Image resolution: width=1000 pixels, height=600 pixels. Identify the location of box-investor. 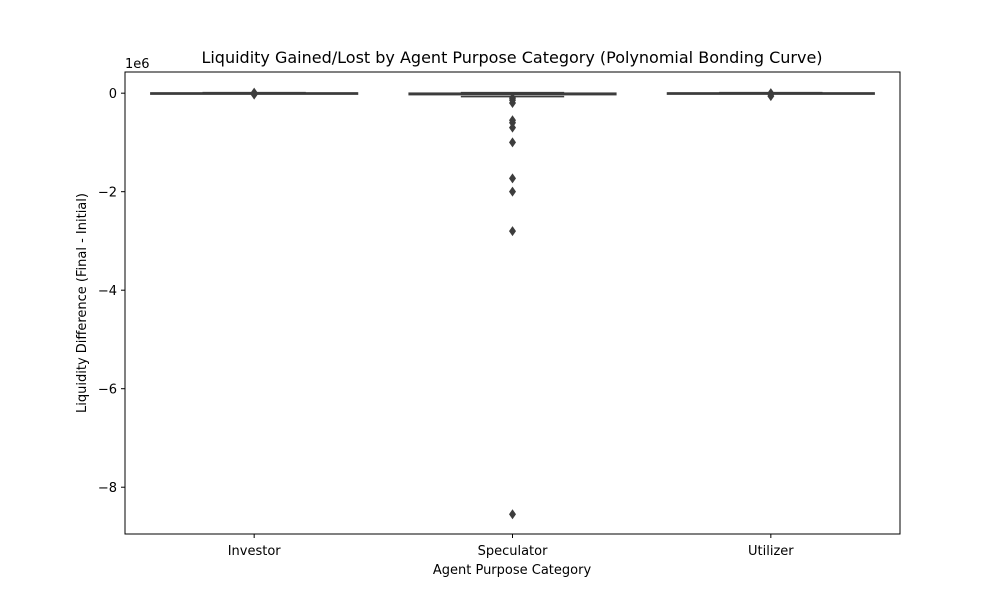
(254, 93).